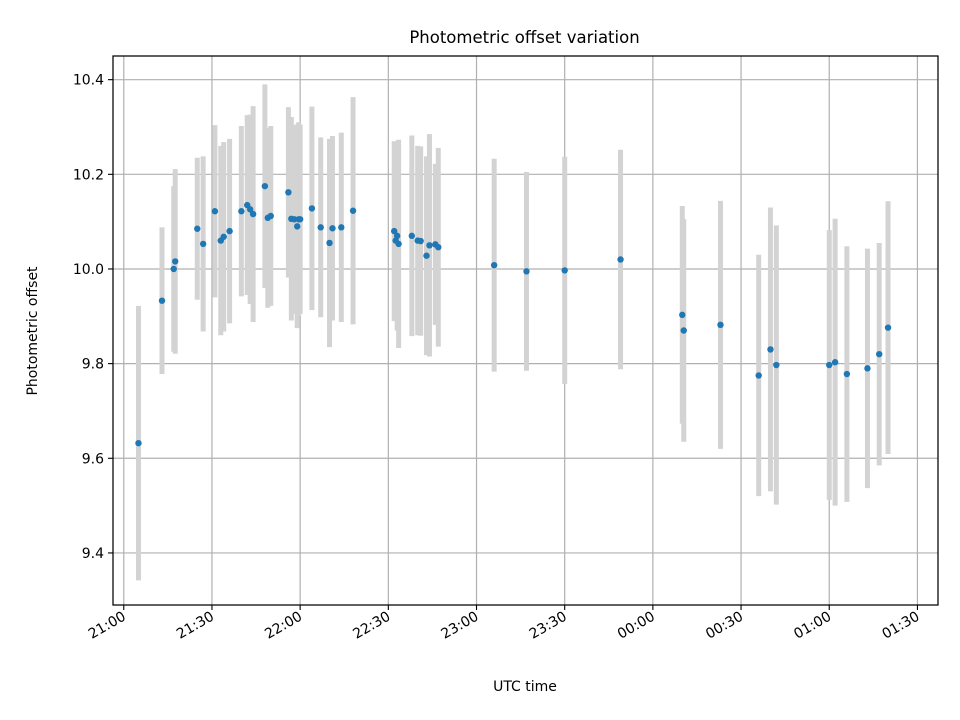 This screenshot has height=720, width=960. I want to click on x-tick-label: 21:30, so click(195, 626).